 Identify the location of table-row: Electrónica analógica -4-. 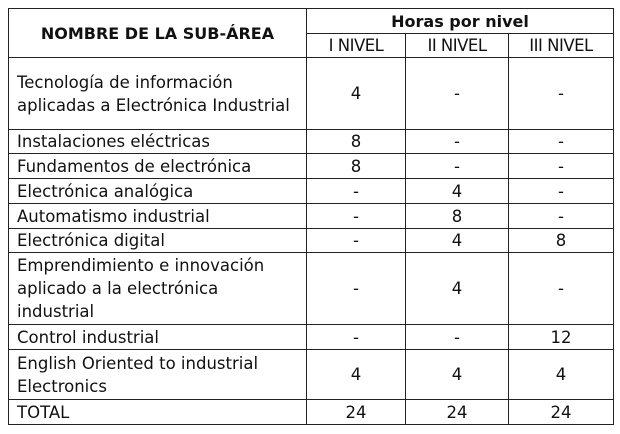
(311, 191).